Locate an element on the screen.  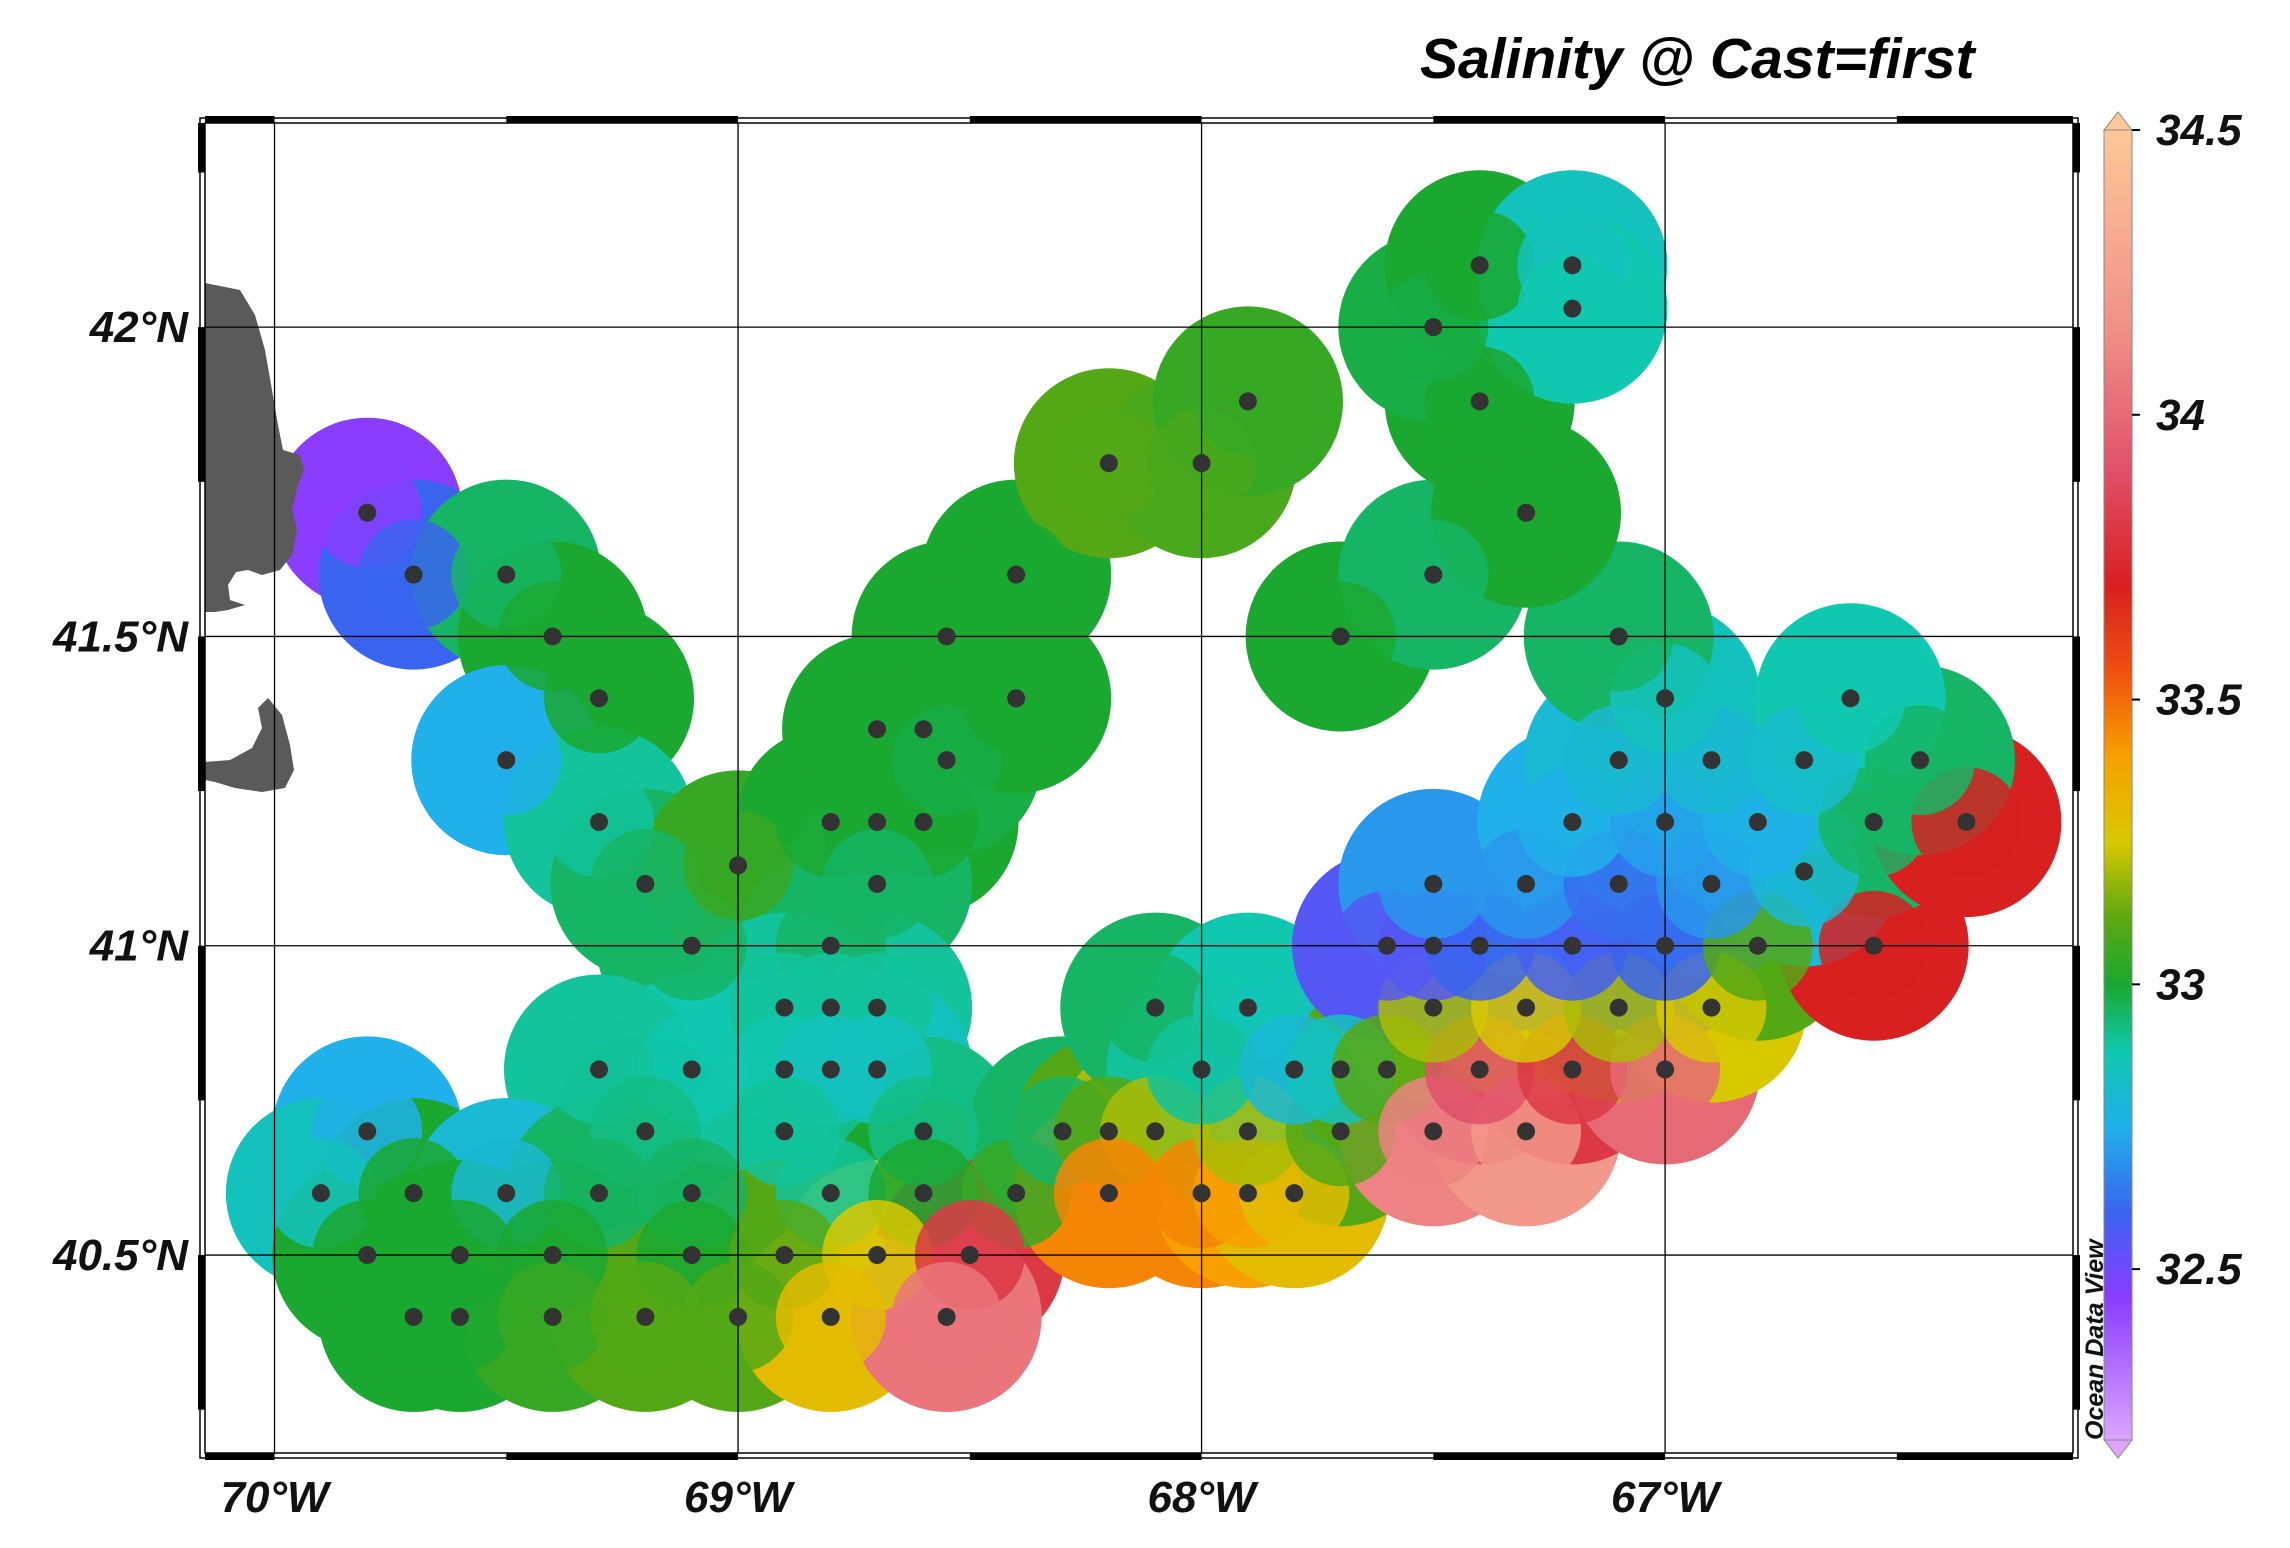
lat-label: 41°N is located at coordinates (139, 946).